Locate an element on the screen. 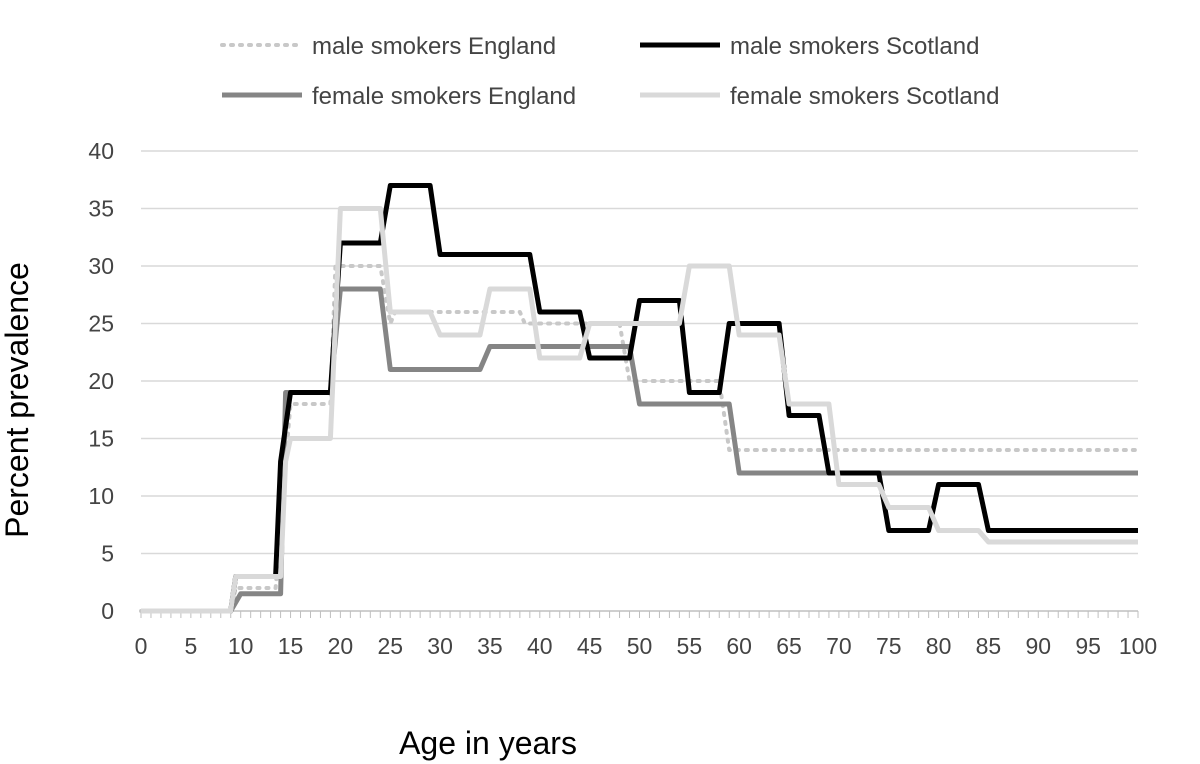 This screenshot has width=1200, height=764. y-tick-label: 35 is located at coordinates (101, 209).